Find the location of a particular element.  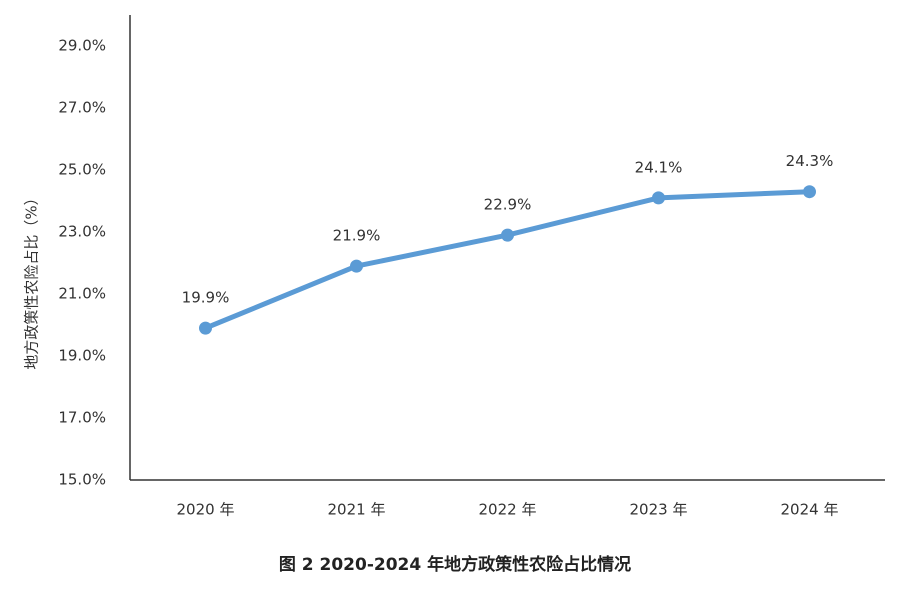

data-label: 24.1% is located at coordinates (659, 167).